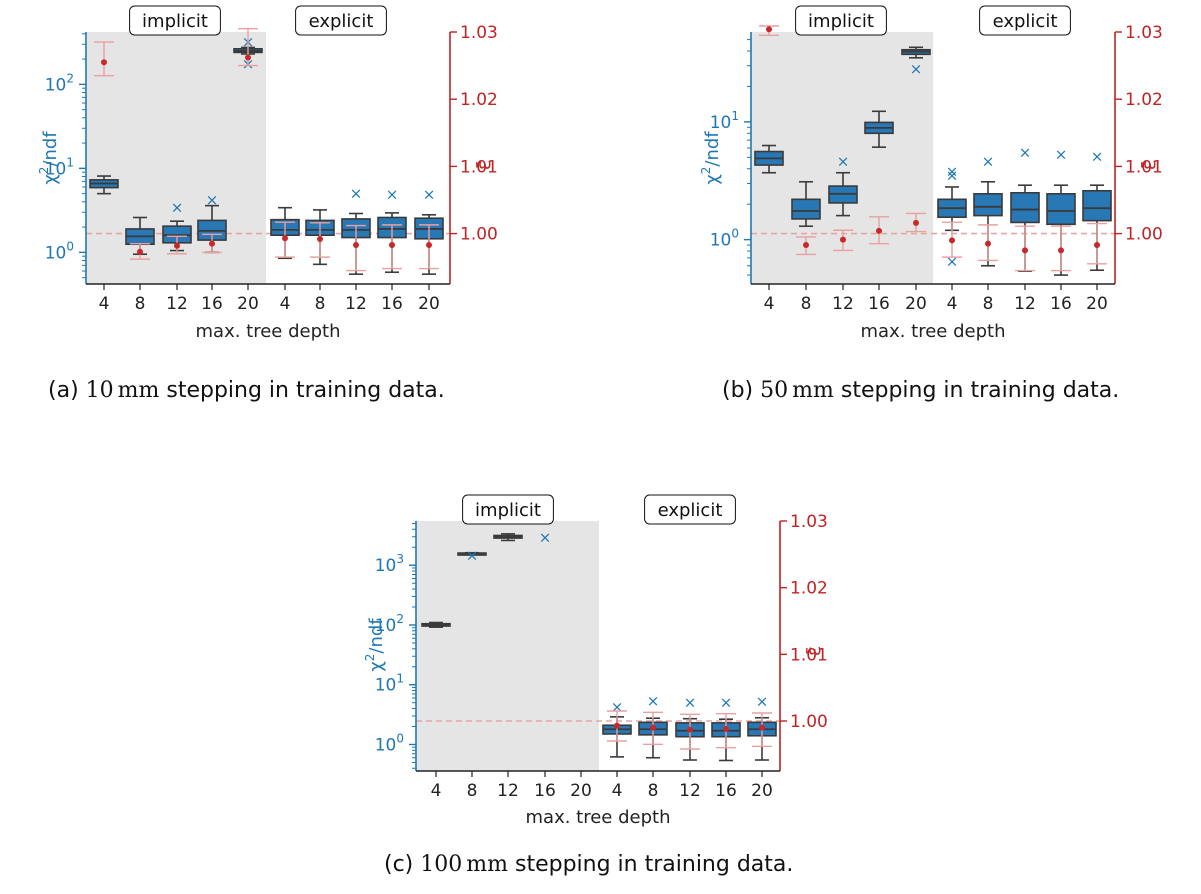  What do you see at coordinates (843, 185) in the screenshot?
I see `box-12-implicit: ×` at bounding box center [843, 185].